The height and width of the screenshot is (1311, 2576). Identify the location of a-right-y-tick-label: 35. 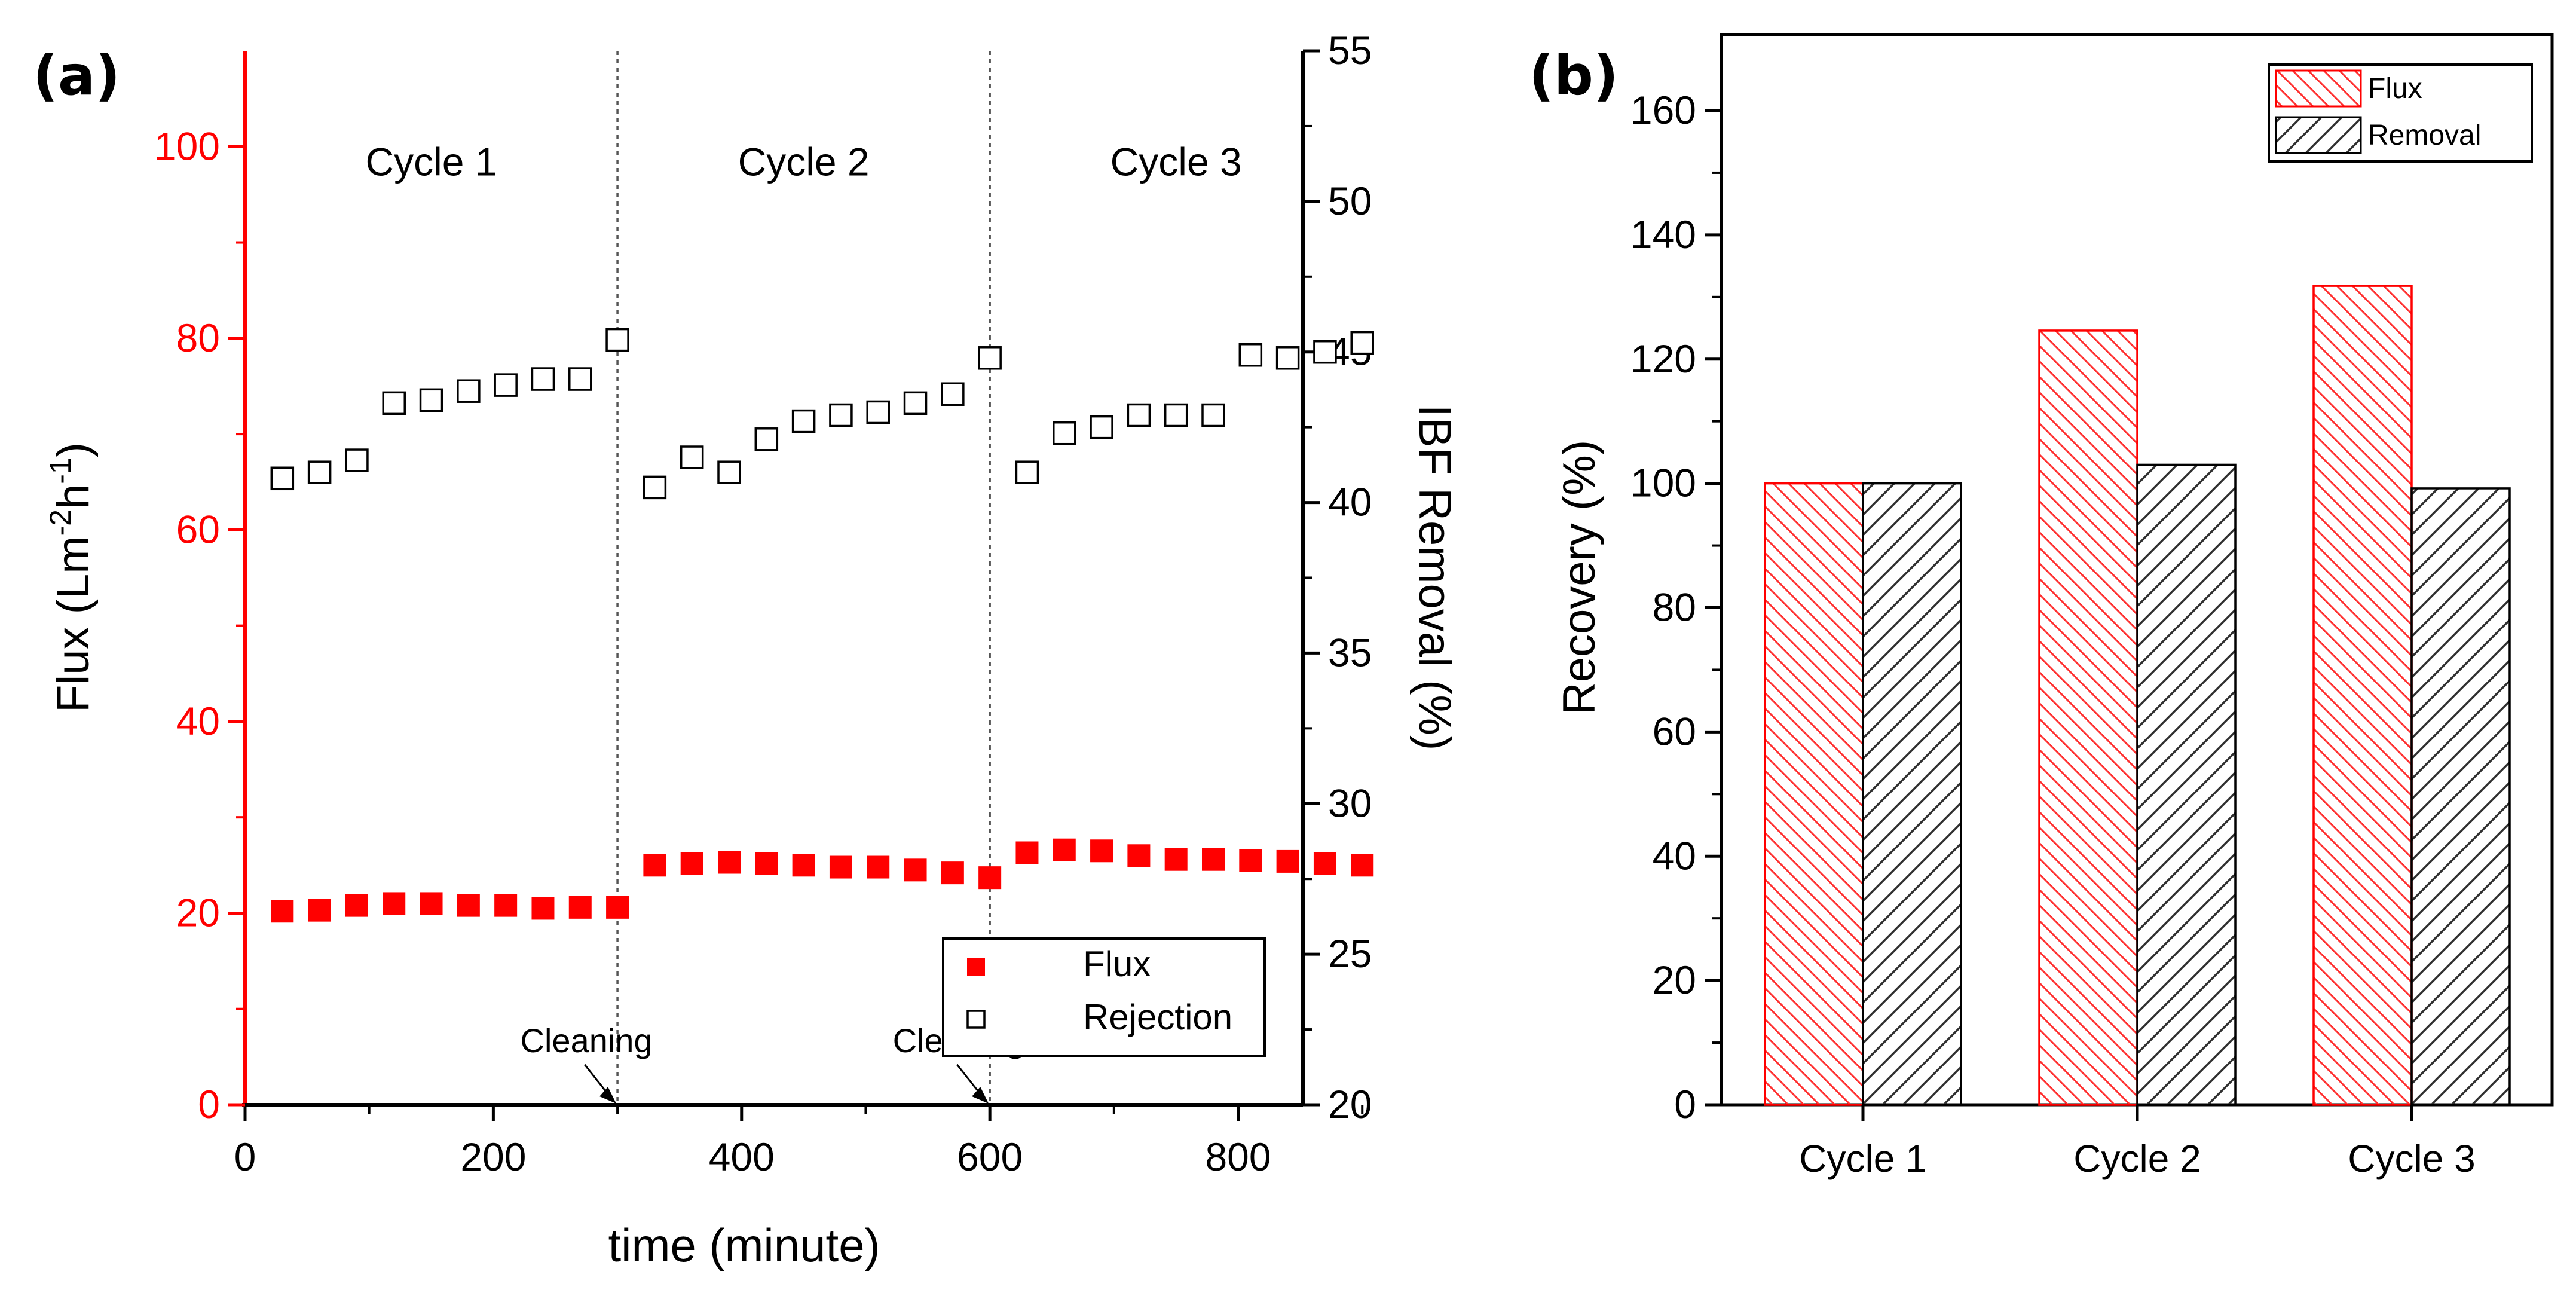
(1350, 652).